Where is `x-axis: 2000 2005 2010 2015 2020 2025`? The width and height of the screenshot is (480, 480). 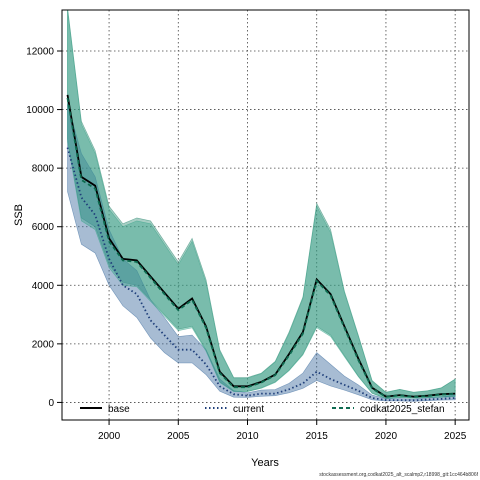 x-axis: 2000 2005 2010 2015 2020 2025 is located at coordinates (282, 431).